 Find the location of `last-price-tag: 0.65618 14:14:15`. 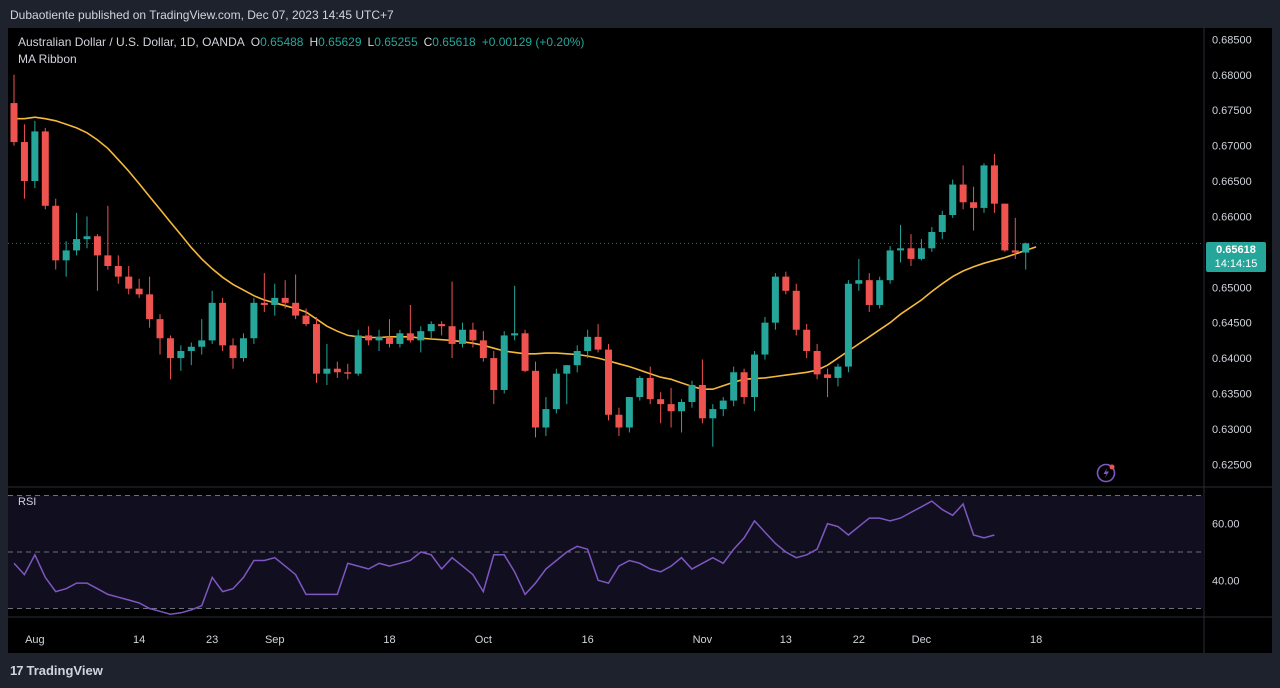

last-price-tag: 0.65618 14:14:15 is located at coordinates (1236, 257).